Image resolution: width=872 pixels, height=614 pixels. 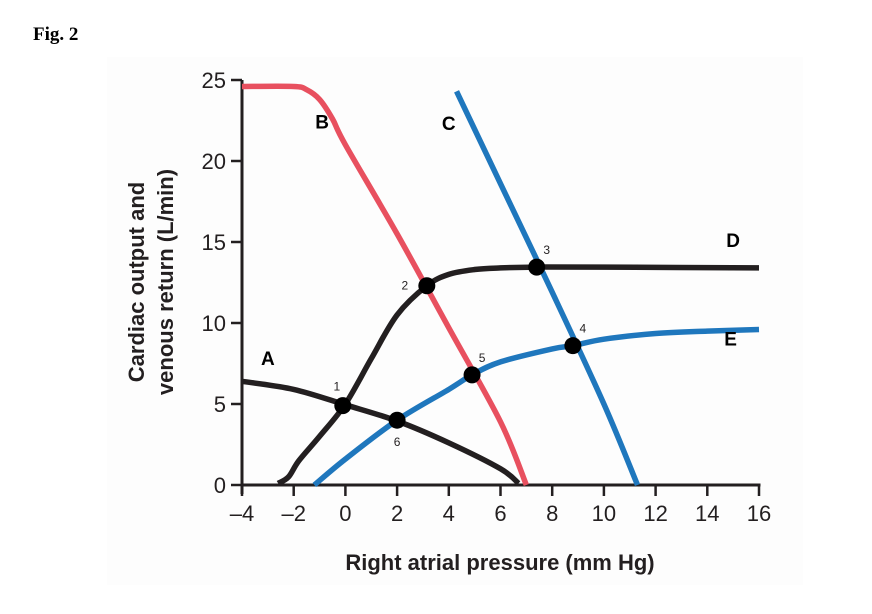 I want to click on y-axis-title: Cardiac output and venous return (L/min), so click(x=151, y=282).